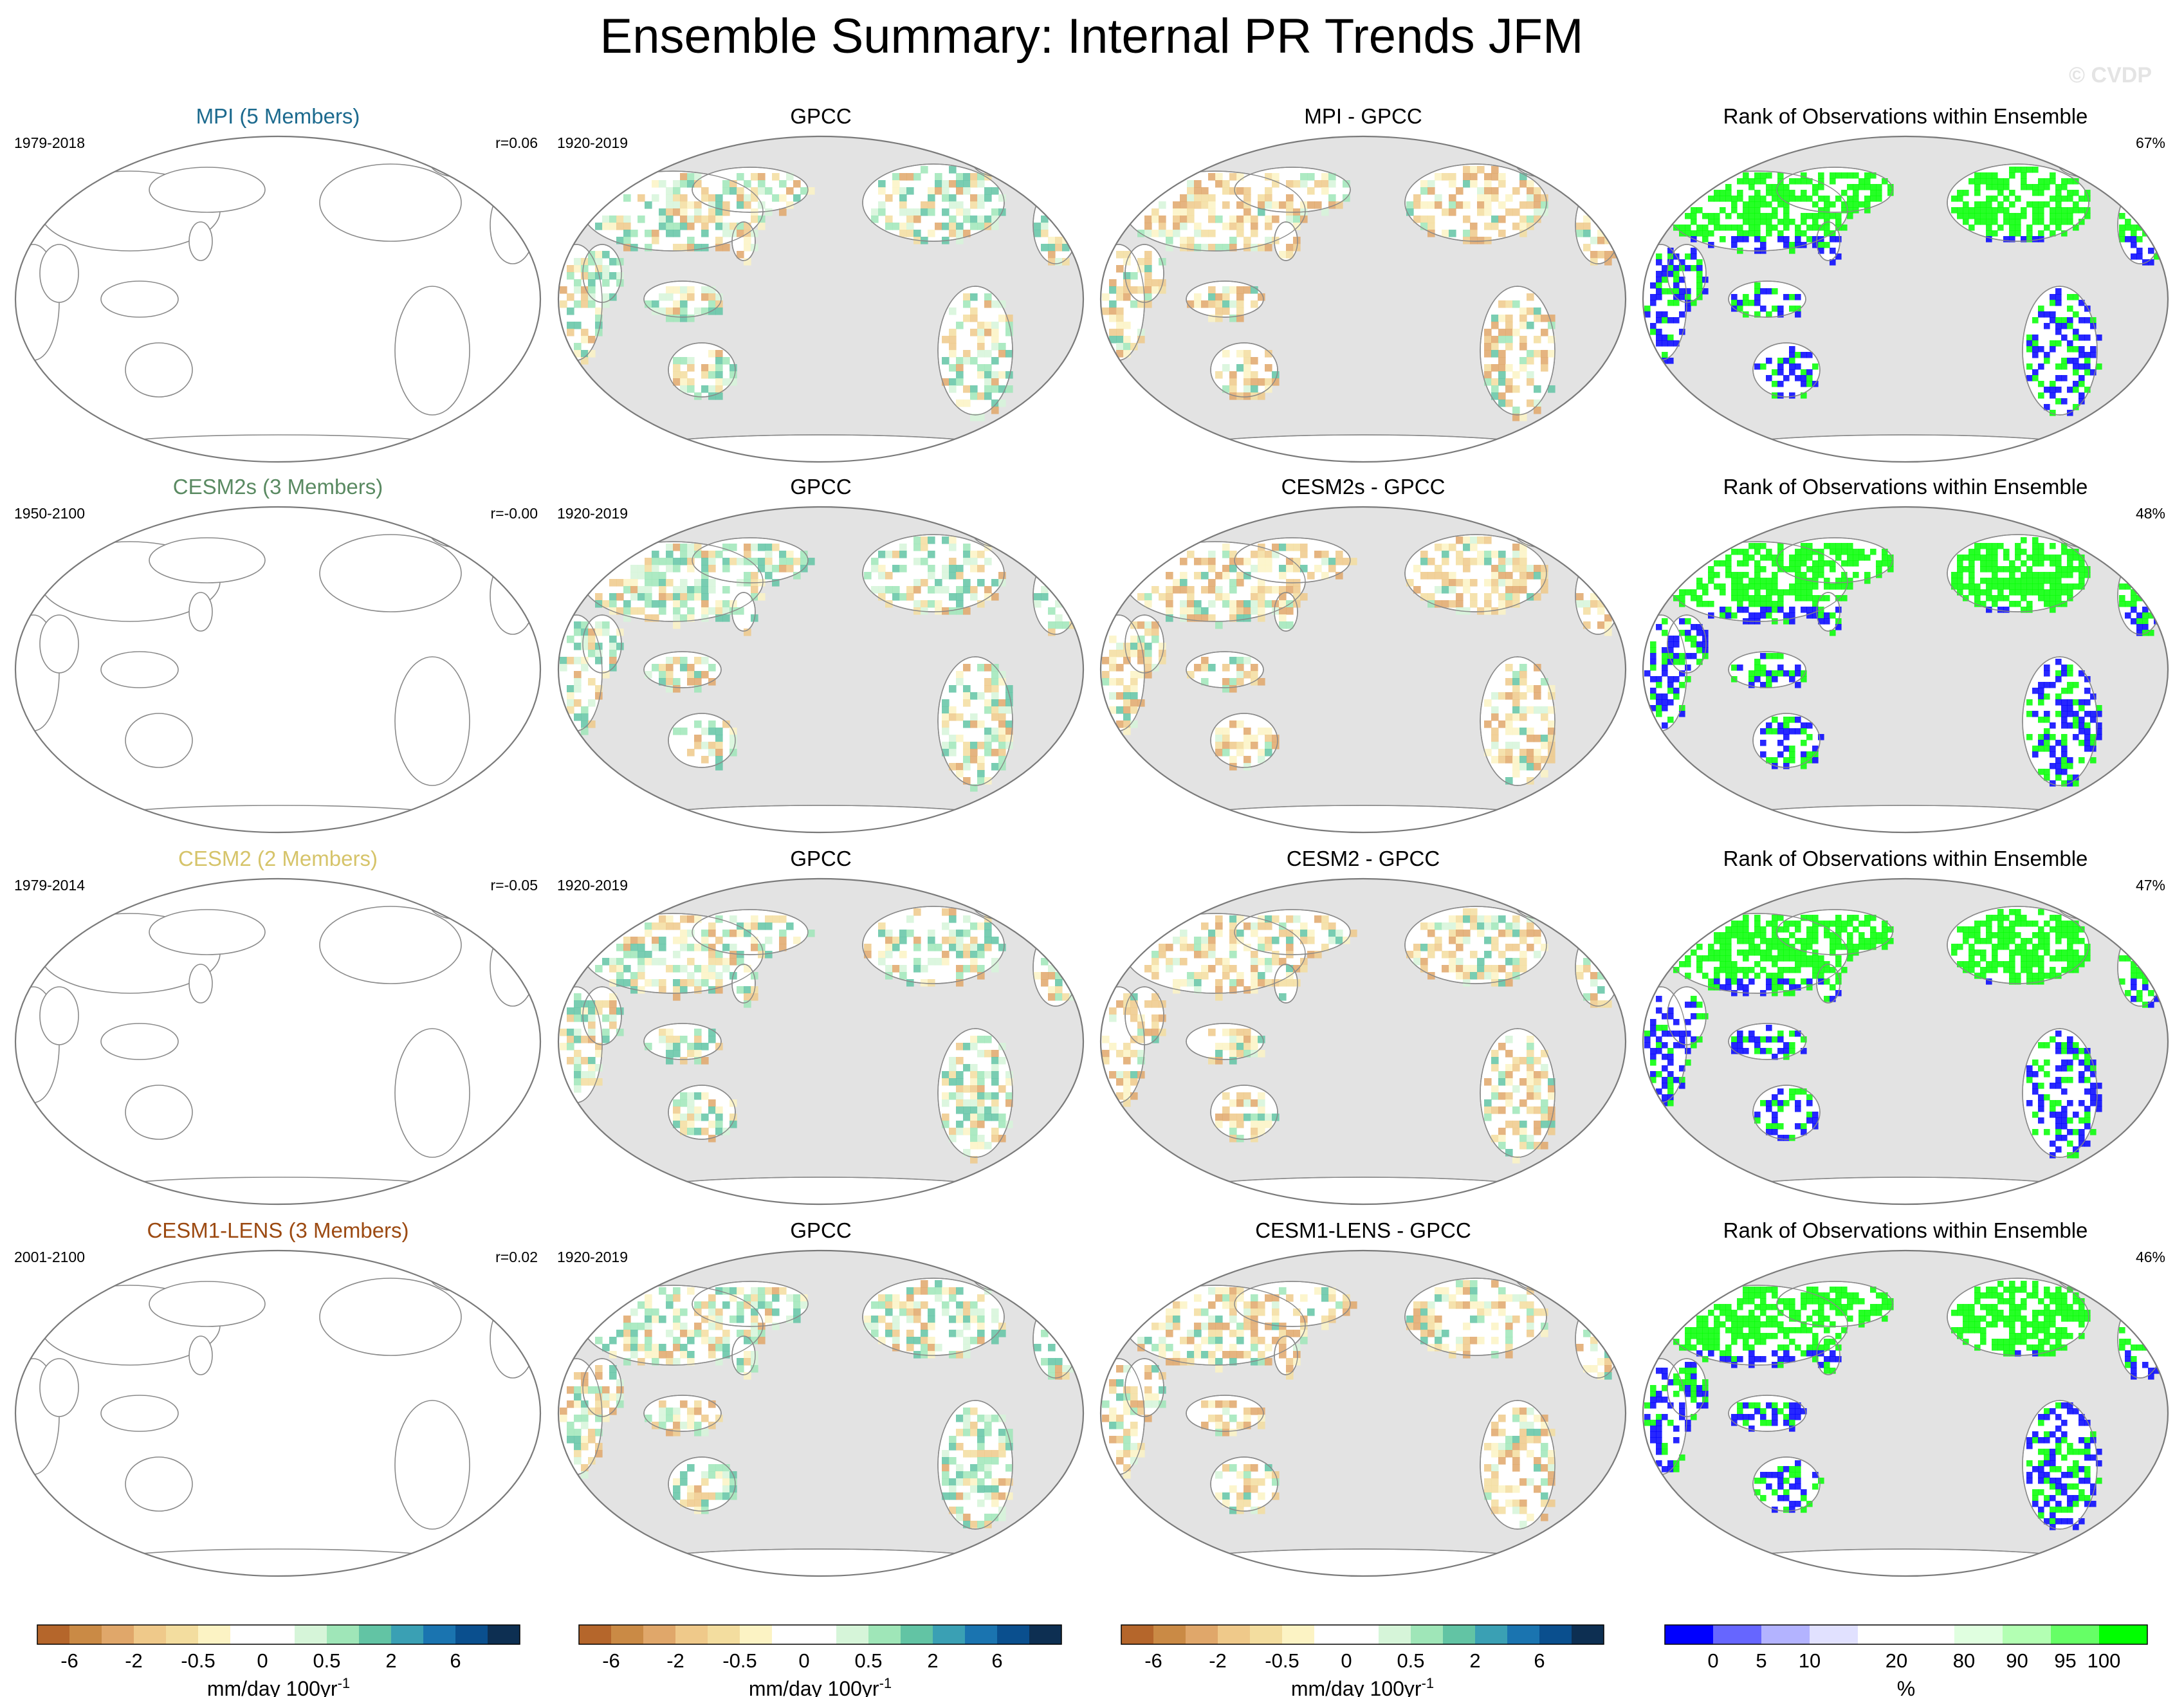  I want to click on map-panel-r1-c1: MPI (5 Members) 1979-2018 r=0.06, so click(278, 283).